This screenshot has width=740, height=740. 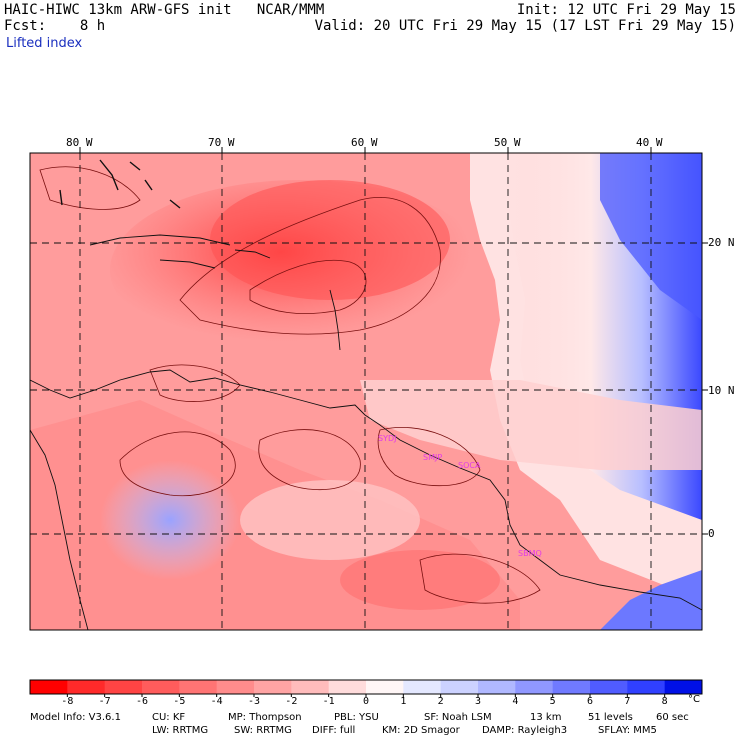 I want to click on variable-name: Lifted index, so click(x=44, y=43).